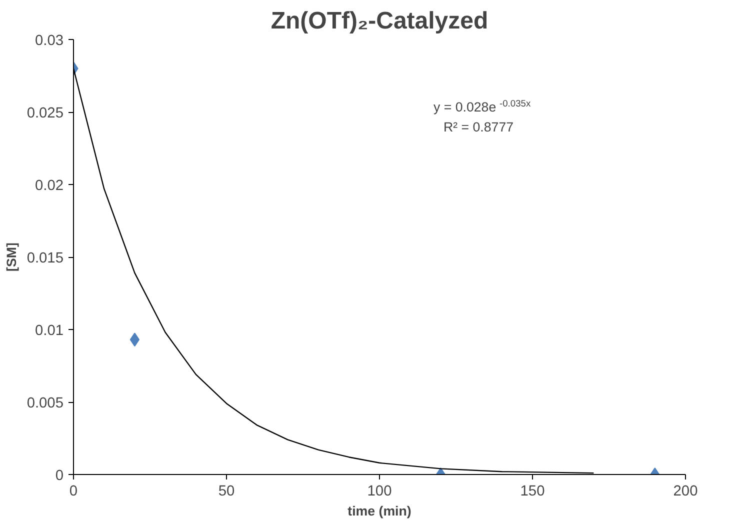  I want to click on y-tick-label: 0.005, so click(45, 404).